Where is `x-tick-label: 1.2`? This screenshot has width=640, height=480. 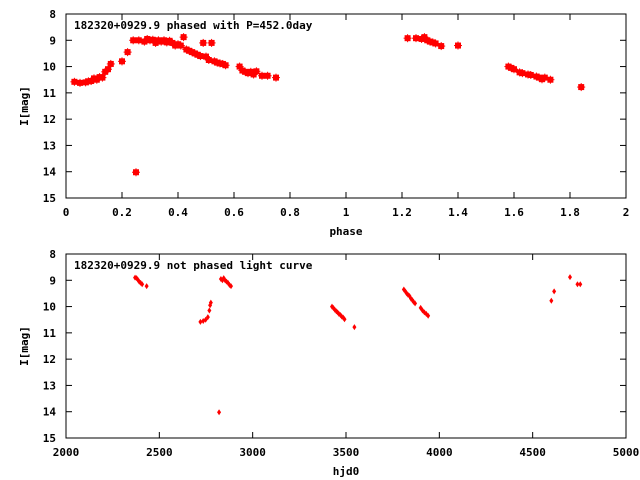
x-tick-label: 1.2 is located at coordinates (402, 212).